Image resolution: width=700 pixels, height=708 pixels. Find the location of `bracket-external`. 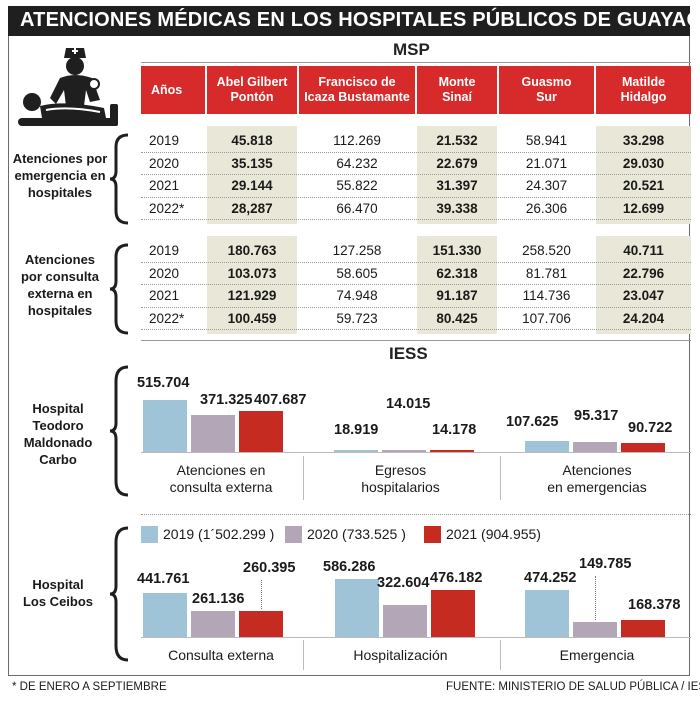

bracket-external is located at coordinates (119, 289).